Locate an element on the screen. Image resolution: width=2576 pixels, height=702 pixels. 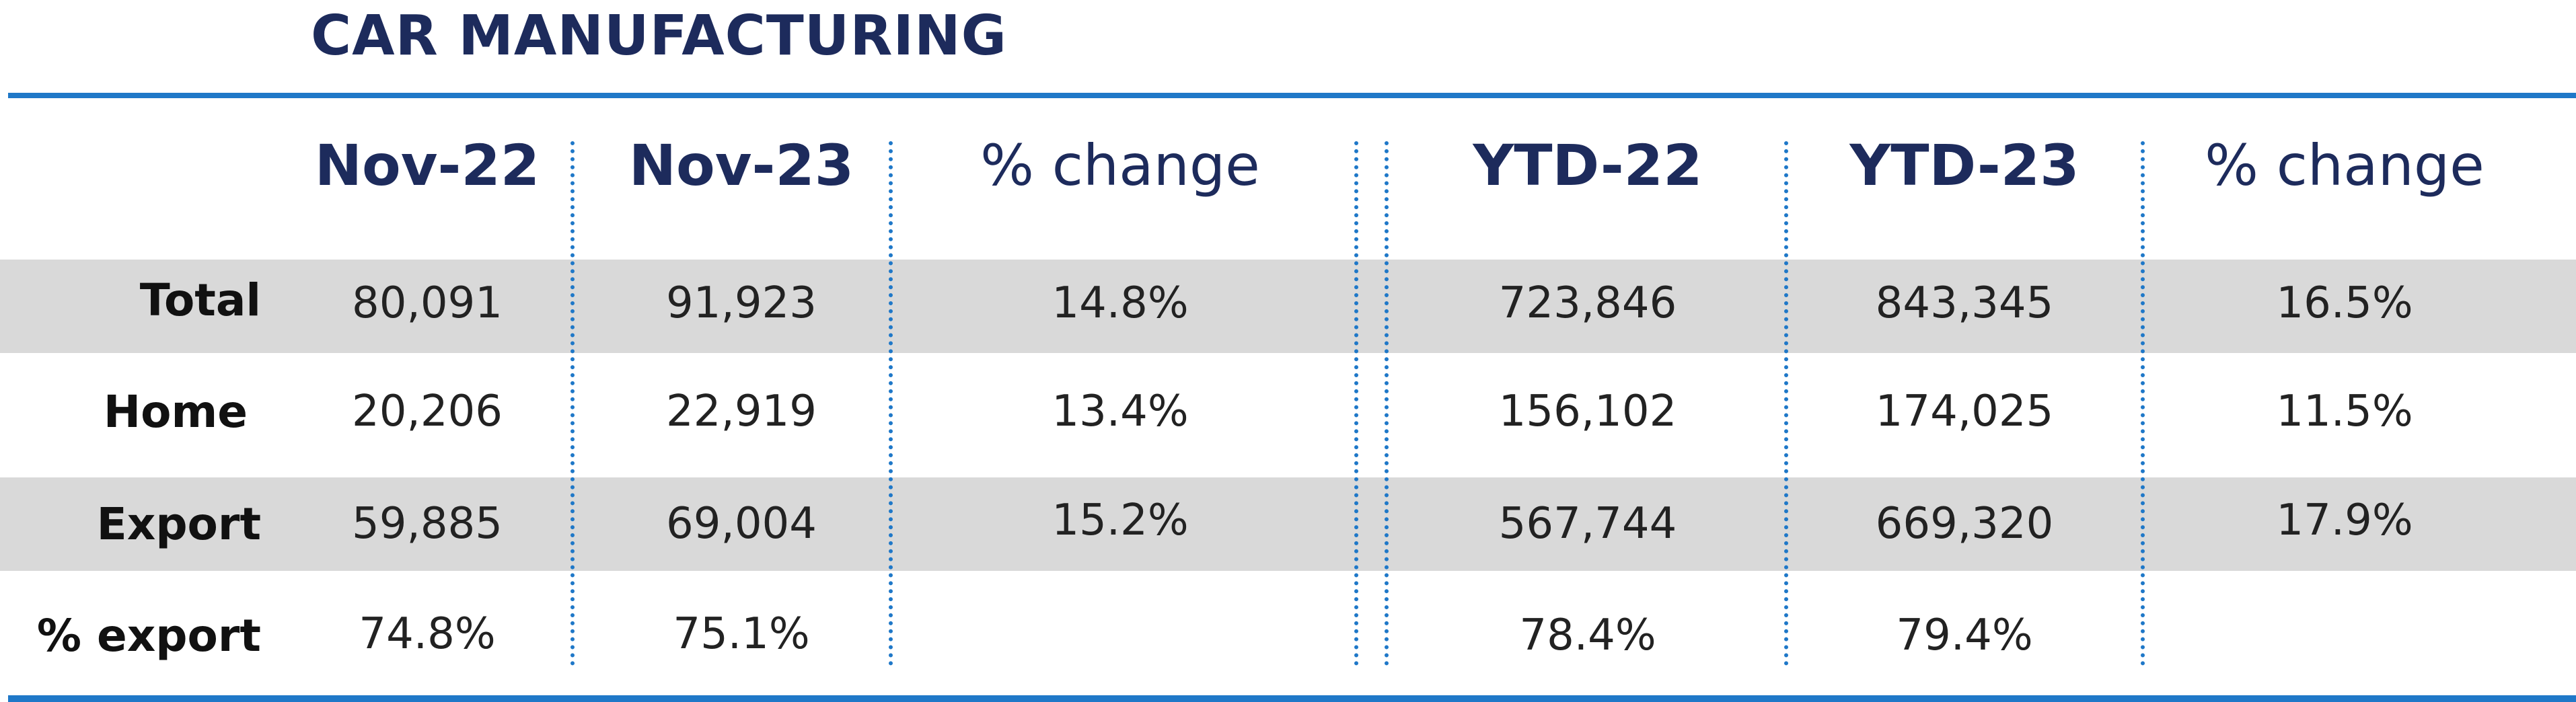
header-ytd-22: YTD-22 is located at coordinates (1588, 165).